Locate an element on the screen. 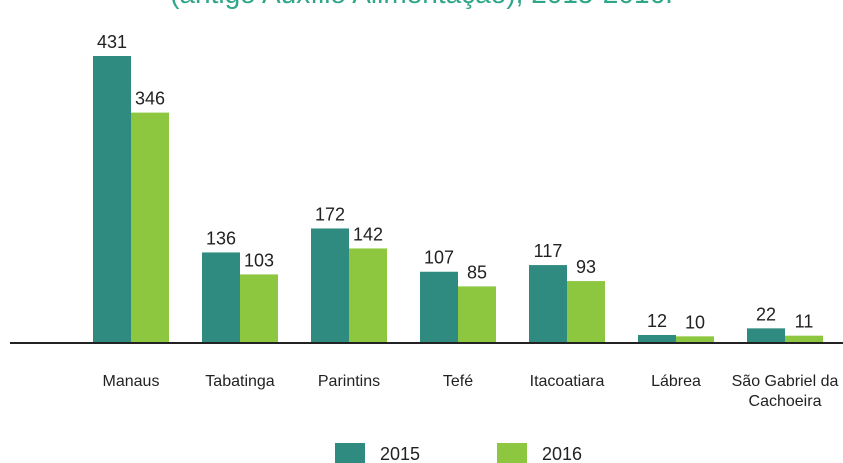 The width and height of the screenshot is (843, 463). value-label: 11 is located at coordinates (804, 322).